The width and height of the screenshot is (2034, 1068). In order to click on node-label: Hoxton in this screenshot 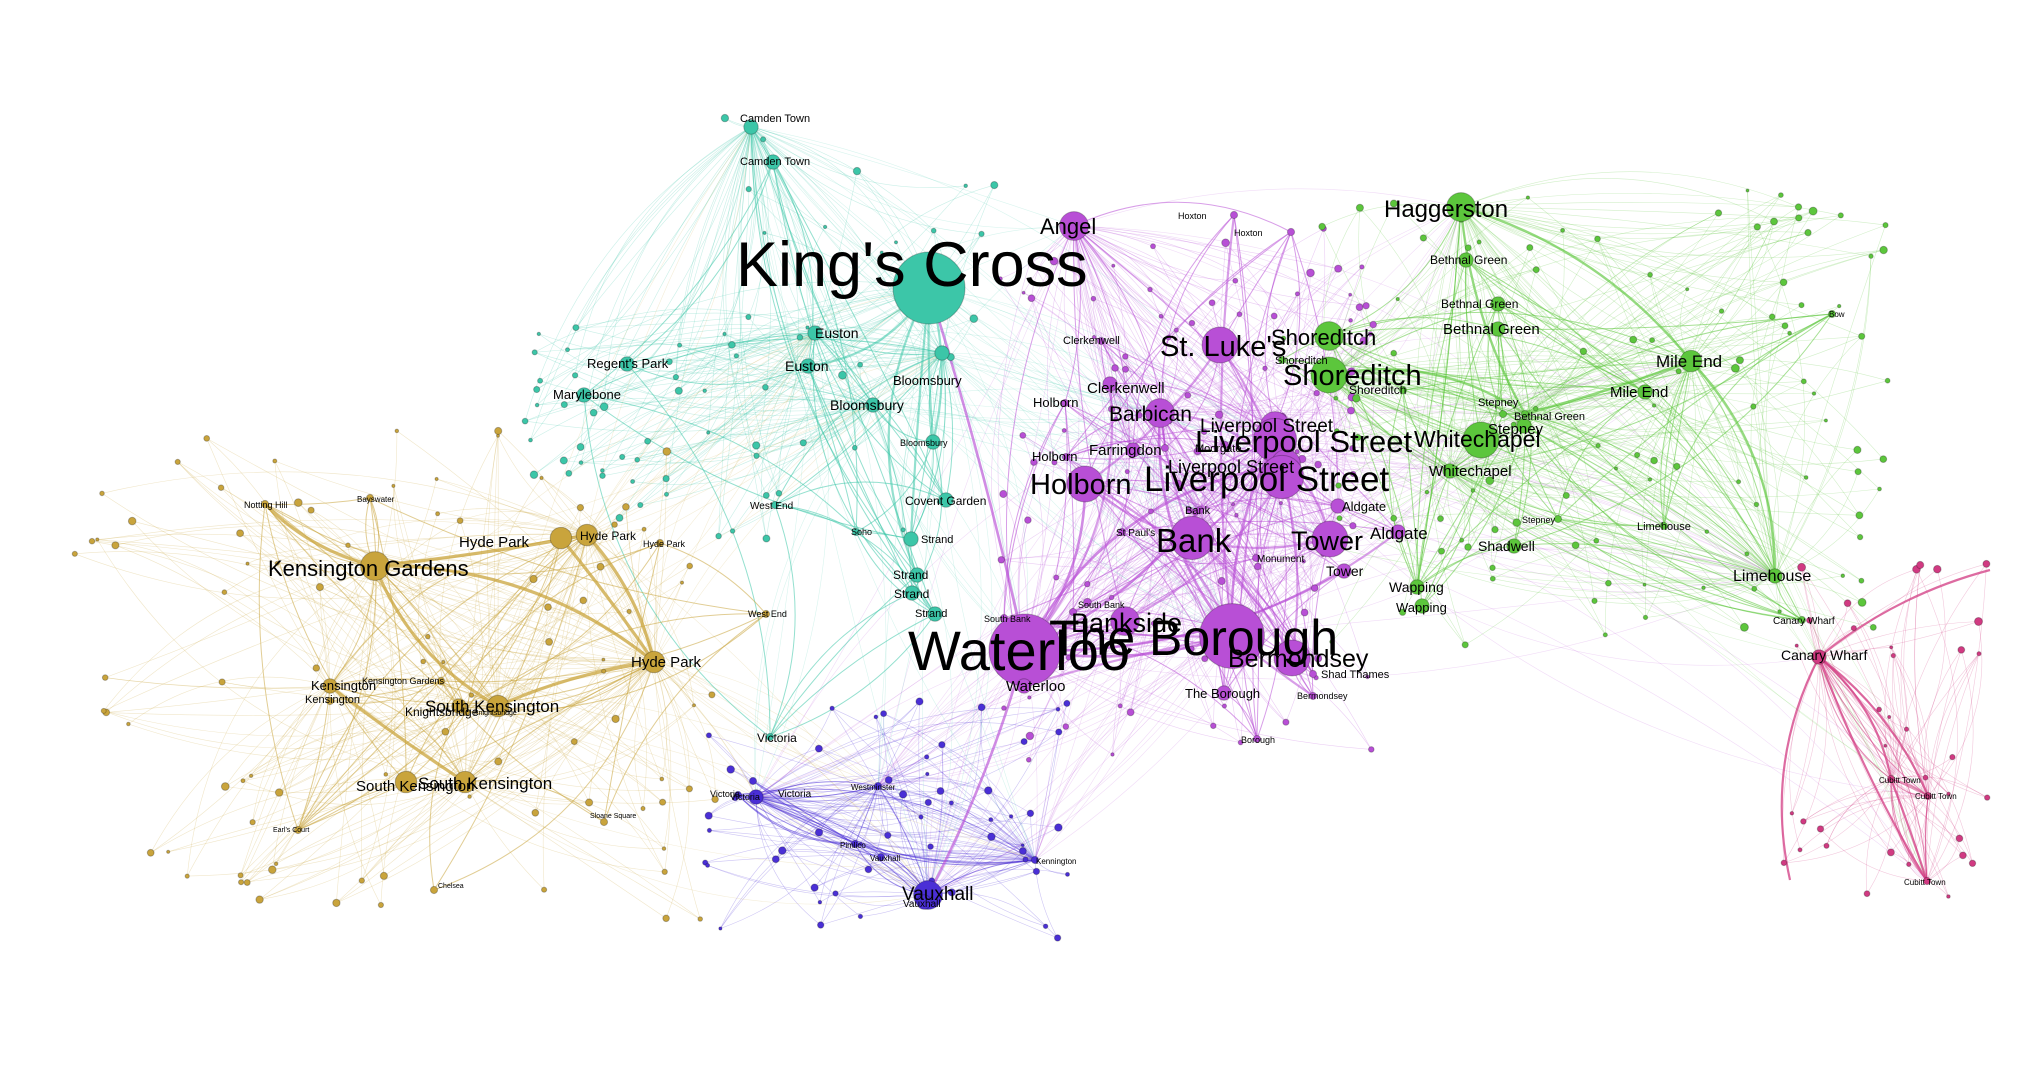, I will do `click(1192, 216)`.